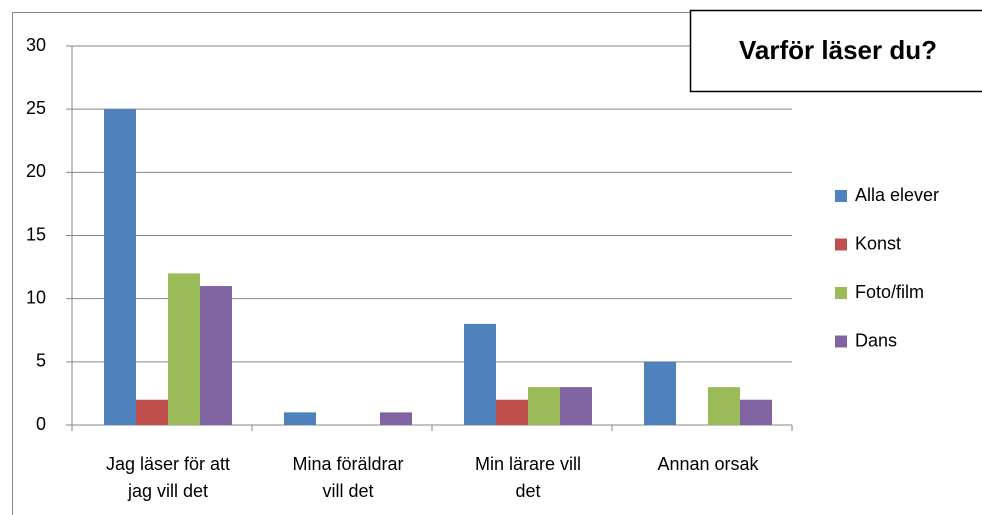 The image size is (982, 515). What do you see at coordinates (876, 340) in the screenshot?
I see `legend-label: Dans` at bounding box center [876, 340].